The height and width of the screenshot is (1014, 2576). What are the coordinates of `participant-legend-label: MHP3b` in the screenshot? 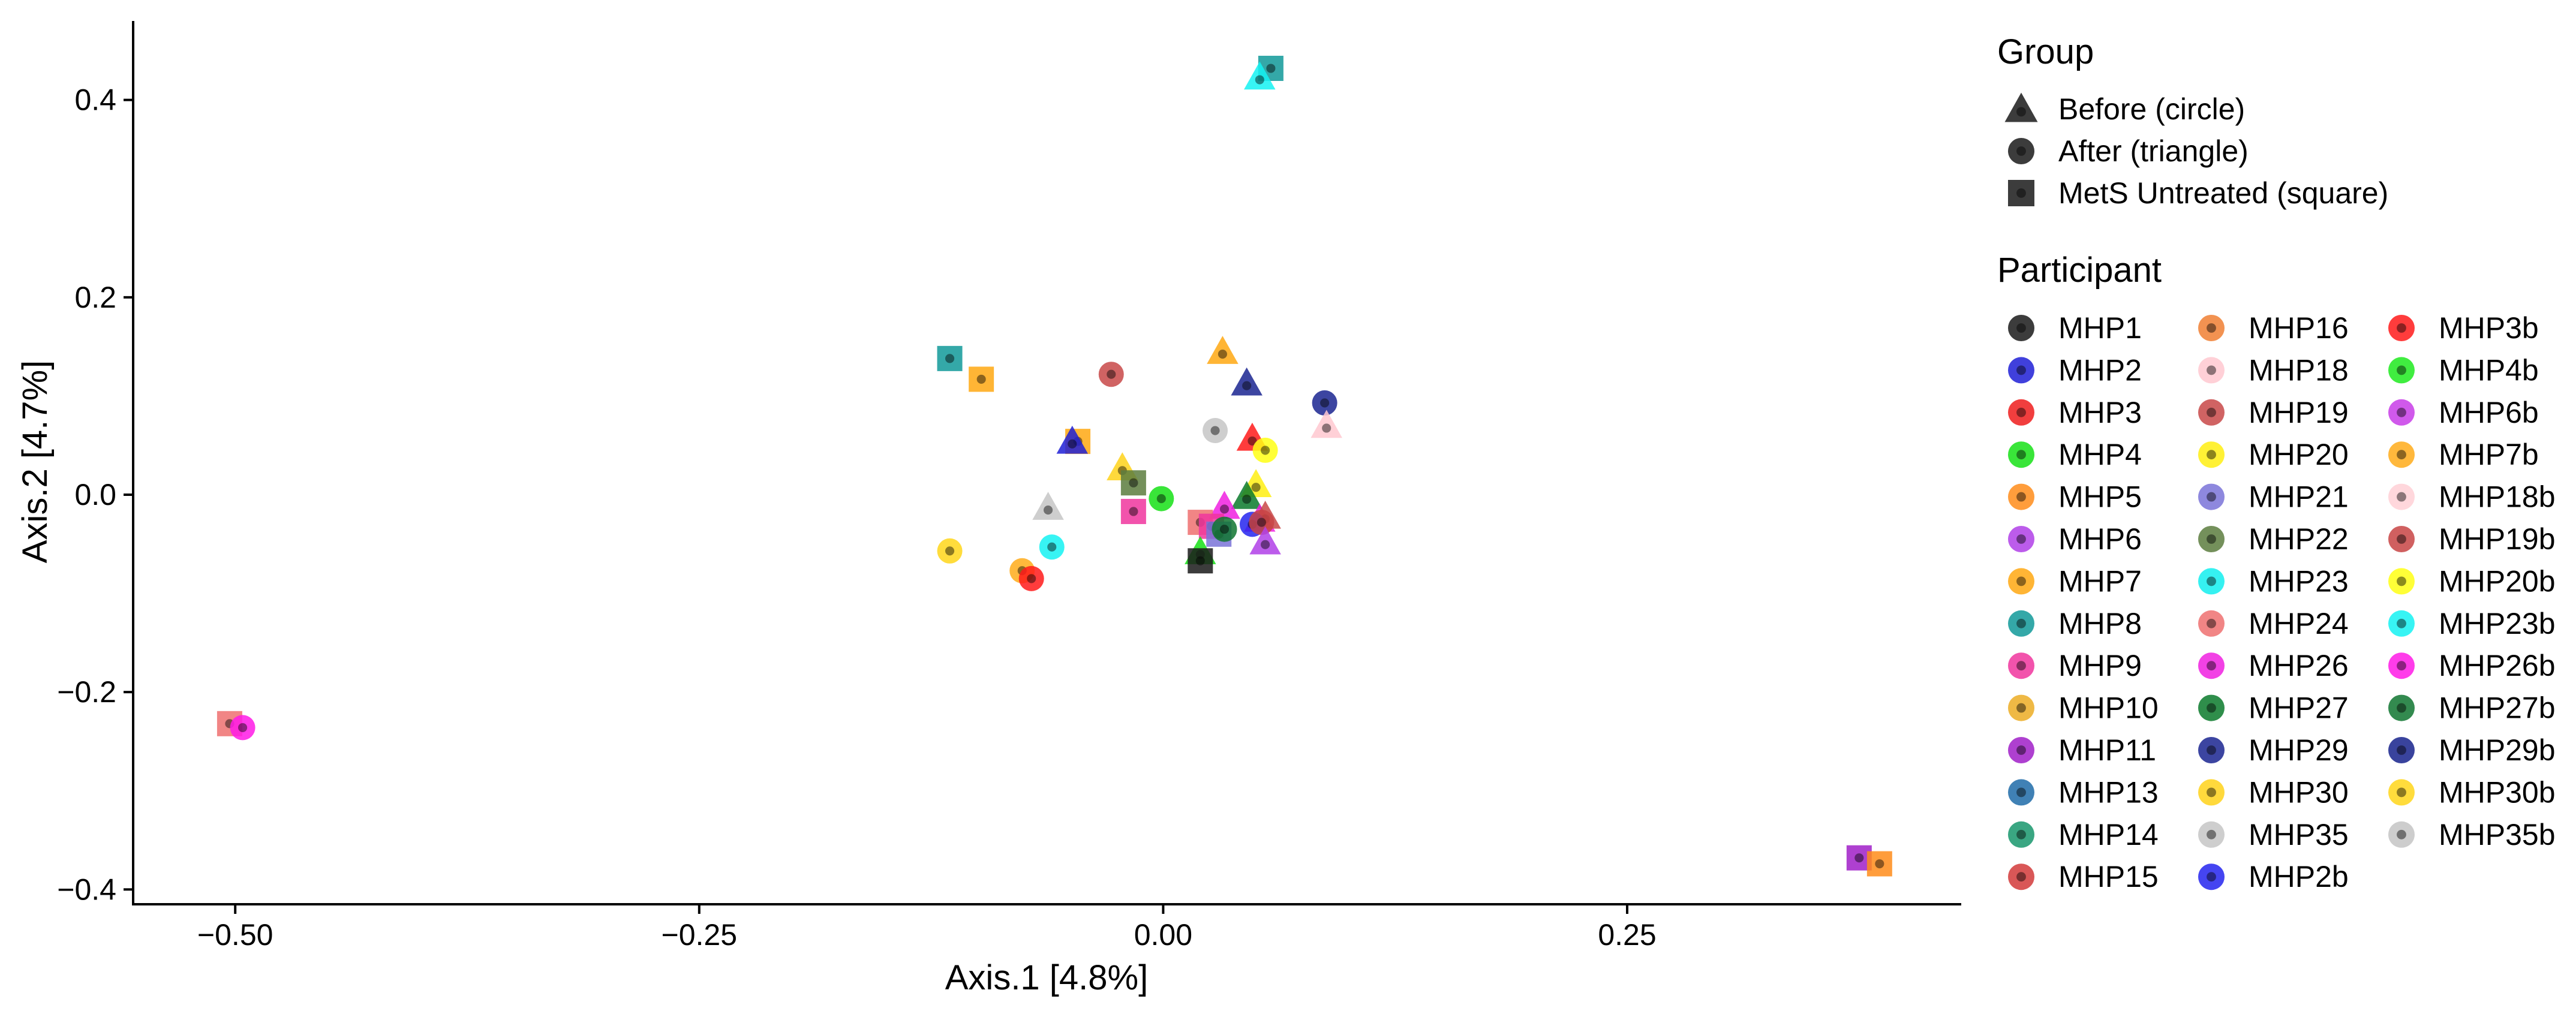 It's located at (2489, 328).